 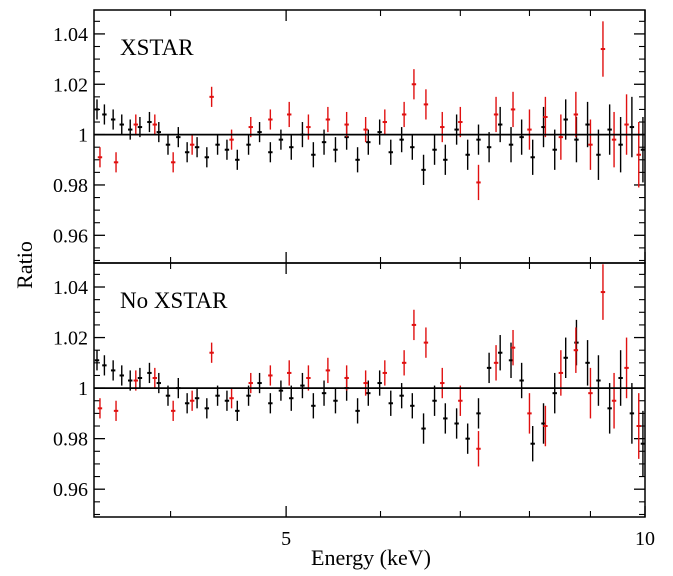 What do you see at coordinates (24, 265) in the screenshot?
I see `y-axis-label: Ratio` at bounding box center [24, 265].